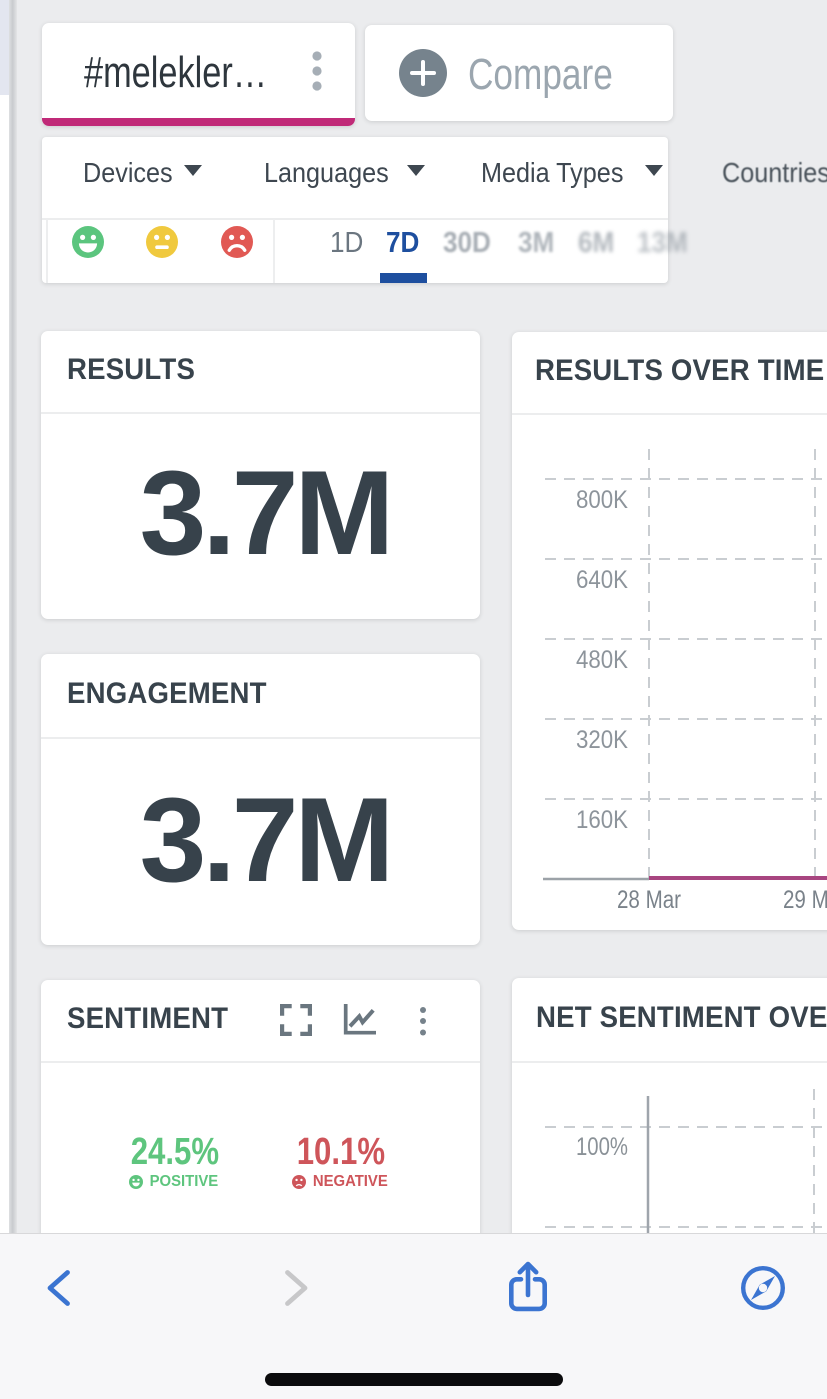  I want to click on svg-text: 160K, so click(602, 820).